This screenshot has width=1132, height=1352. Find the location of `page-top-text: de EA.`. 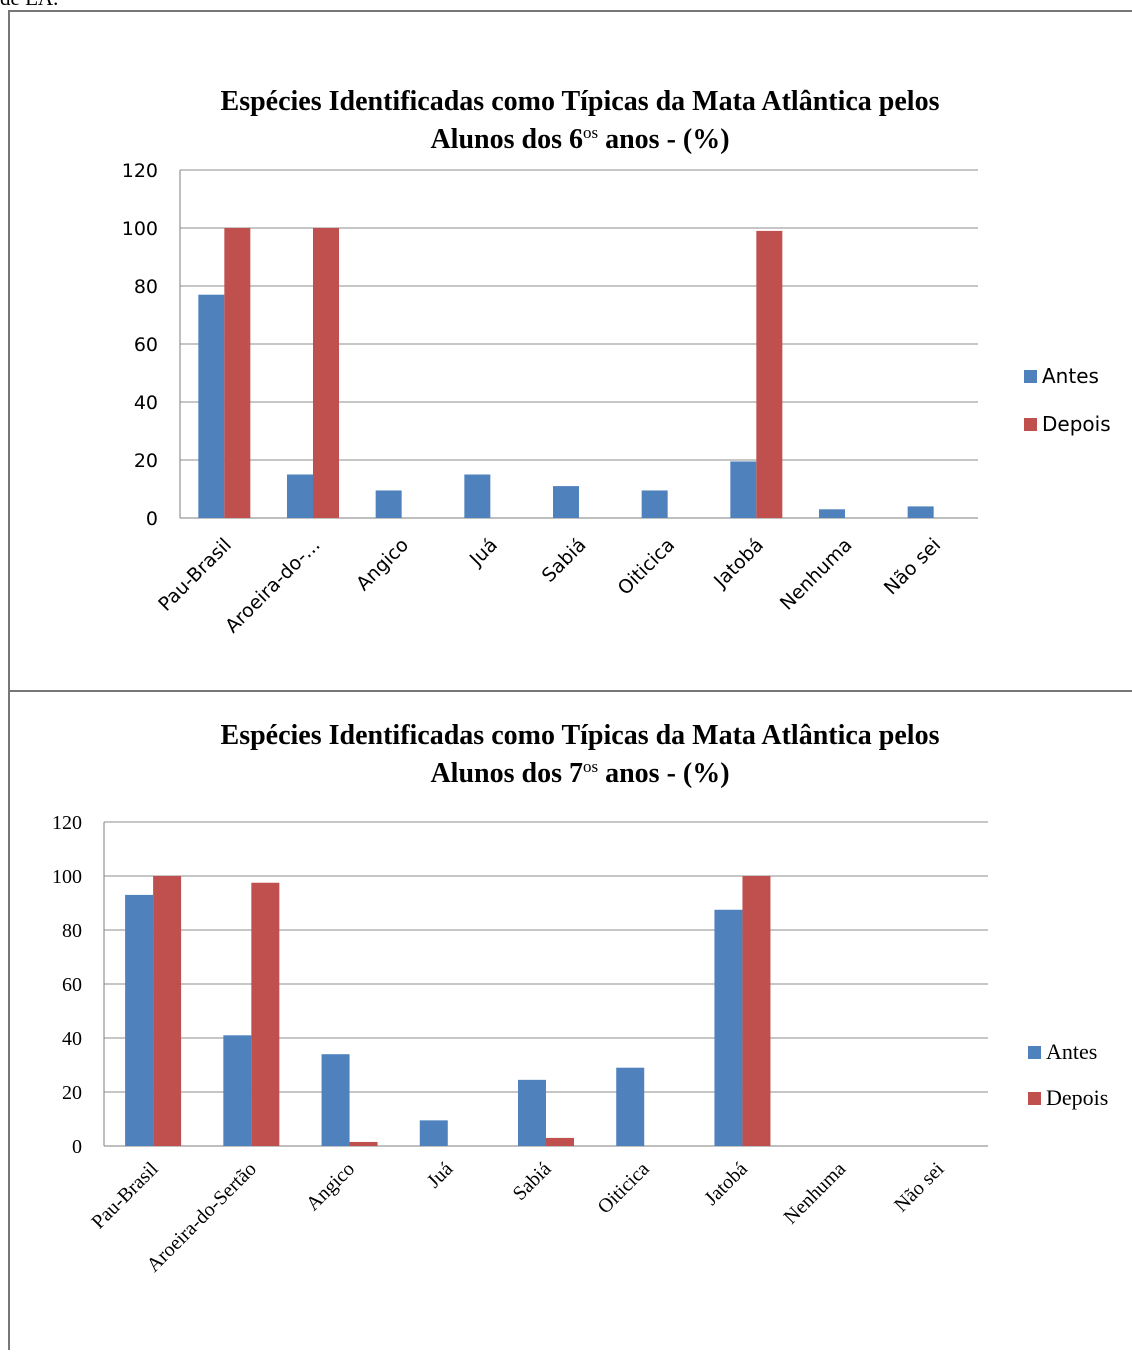

page-top-text: de EA. is located at coordinates (29, 5).